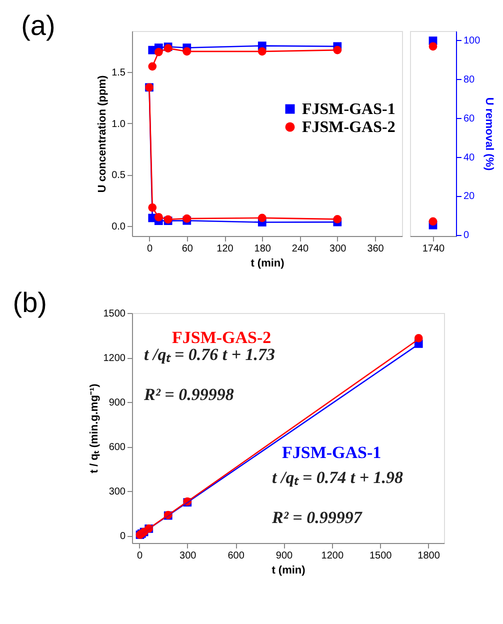 This screenshot has width=503, height=624. Describe the element at coordinates (332, 556) in the screenshot. I see `x-tick-label: 1200` at that location.